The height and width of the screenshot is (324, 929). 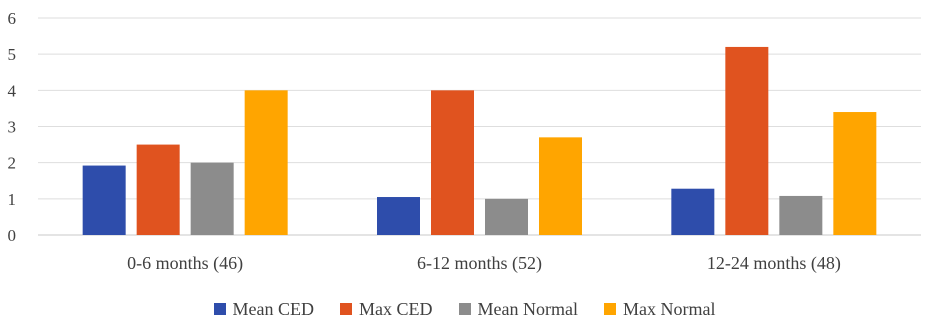 What do you see at coordinates (479, 263) in the screenshot?
I see `x-category-label: 6-12 months (52)` at bounding box center [479, 263].